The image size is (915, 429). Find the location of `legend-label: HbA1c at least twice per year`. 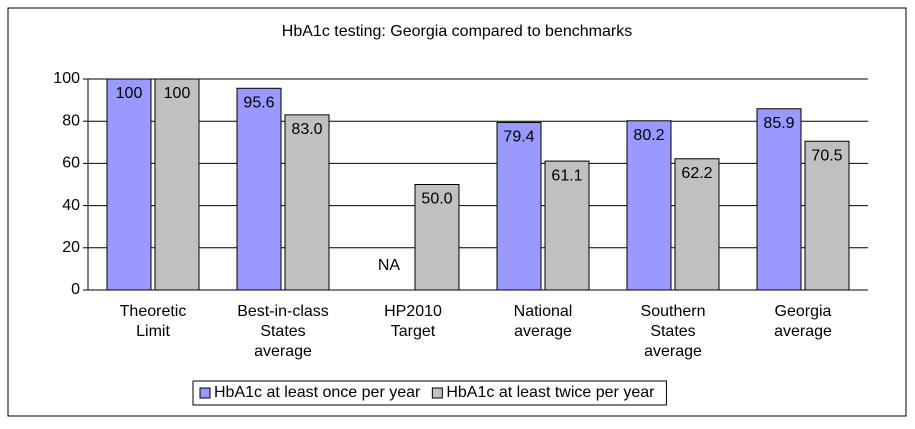

legend-label: HbA1c at least twice per year is located at coordinates (550, 392).